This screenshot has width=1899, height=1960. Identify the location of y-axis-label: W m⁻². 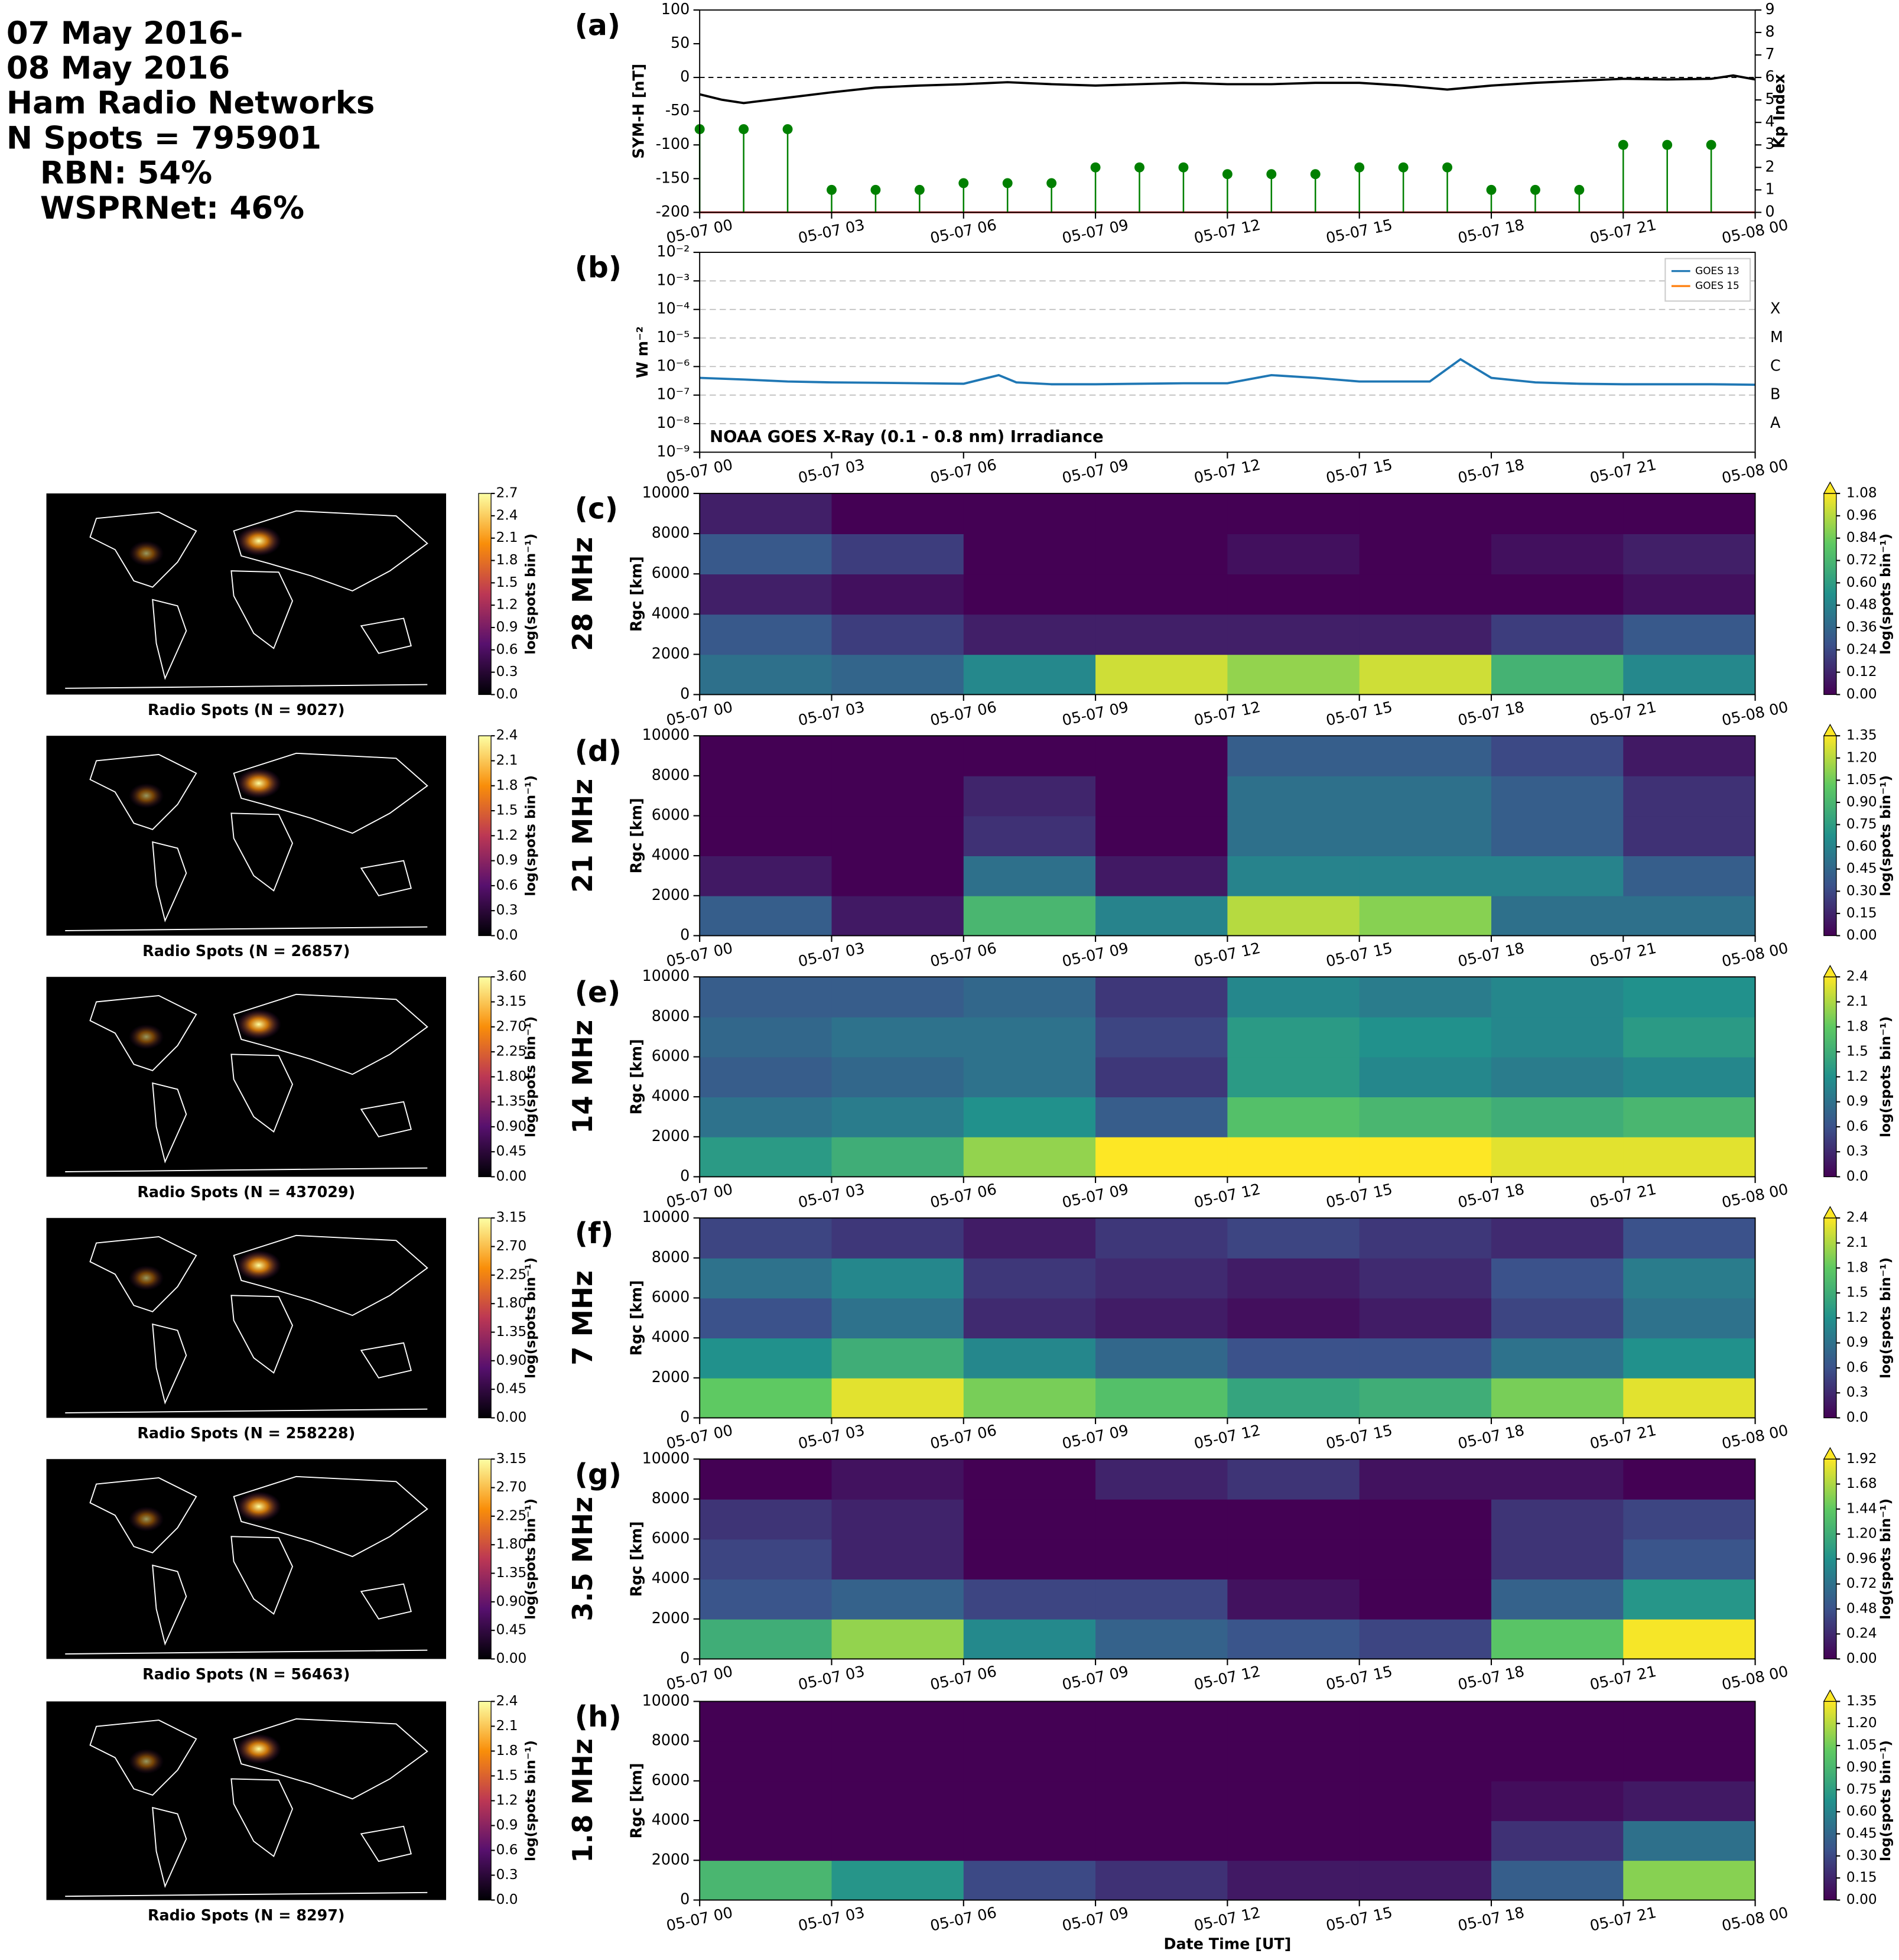
(642, 352).